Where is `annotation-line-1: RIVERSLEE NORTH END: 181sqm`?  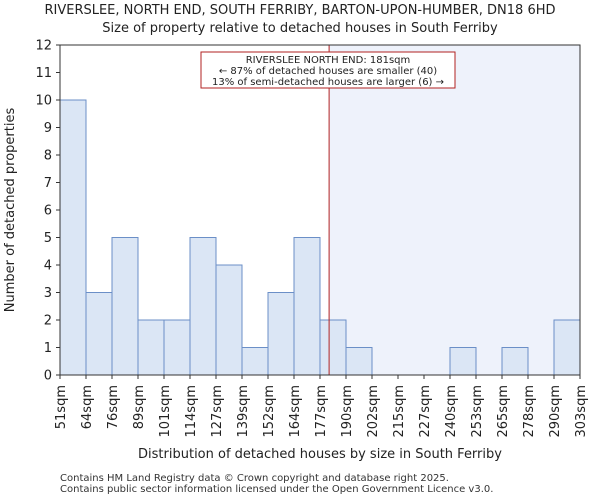 annotation-line-1: RIVERSLEE NORTH END: 181sqm is located at coordinates (328, 60).